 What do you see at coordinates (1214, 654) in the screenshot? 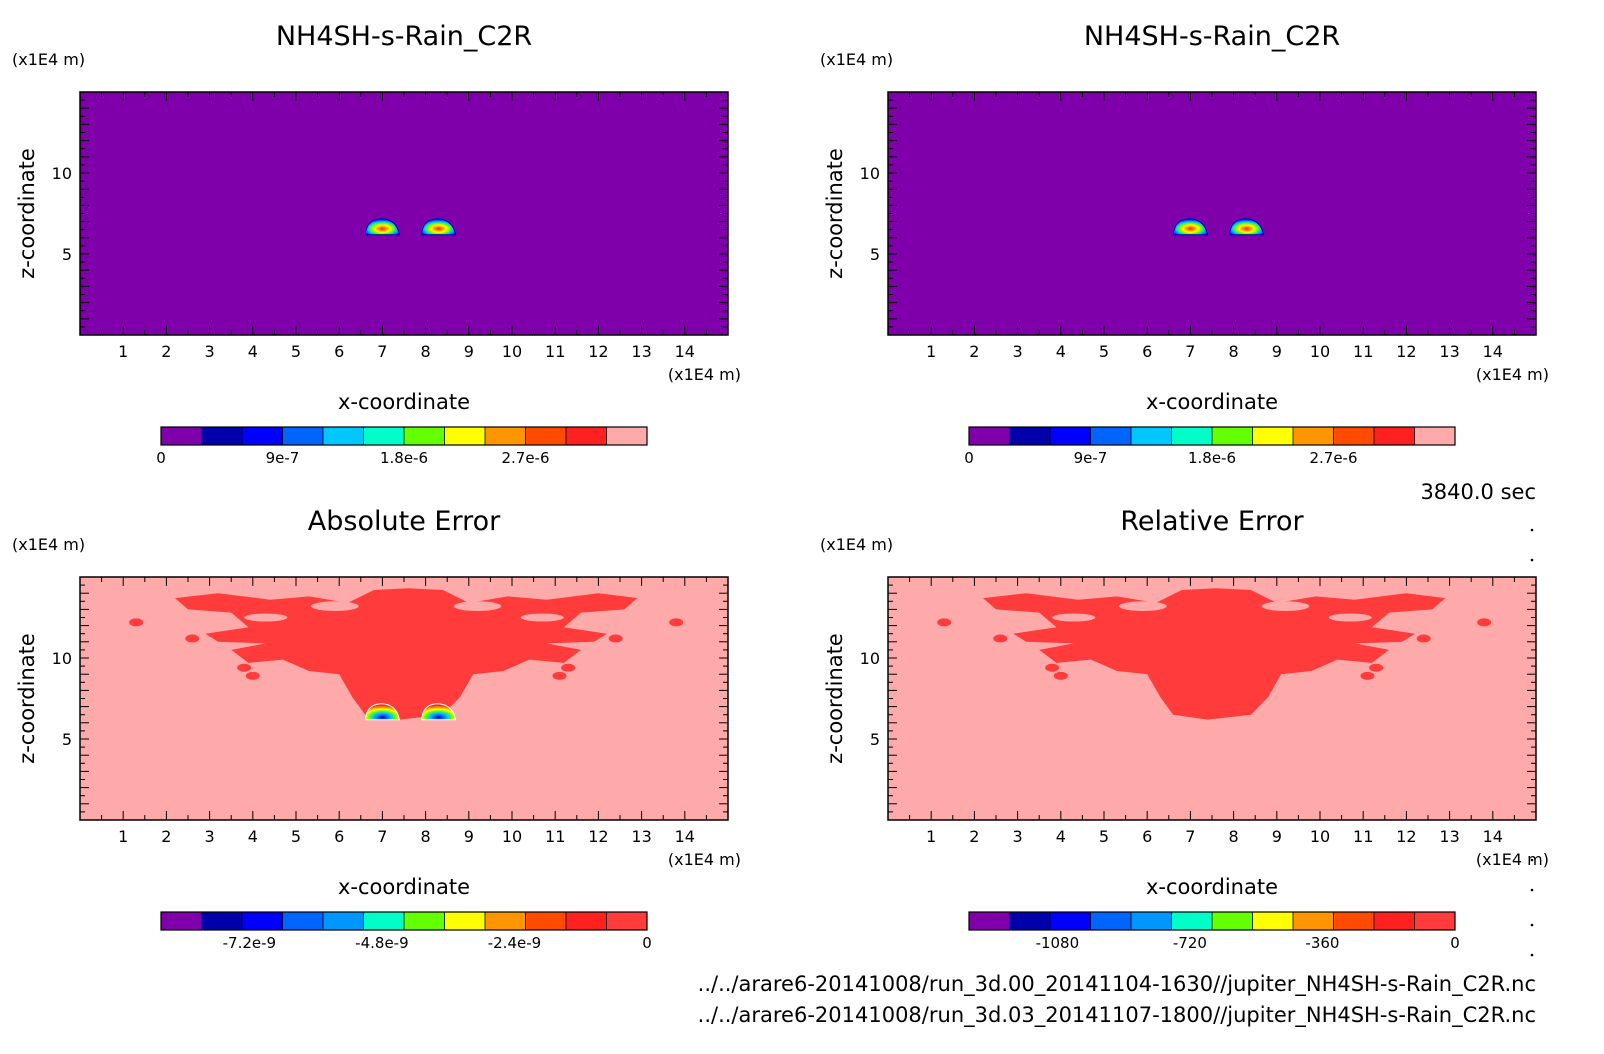
I see `field-contours` at bounding box center [1214, 654].